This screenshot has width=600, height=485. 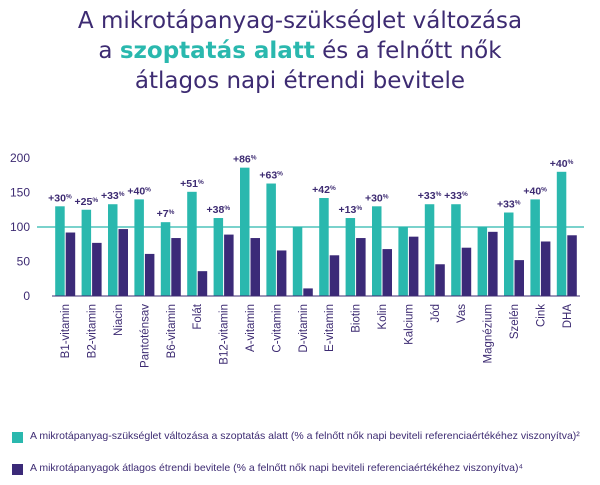 I want to click on category-label: B1-vitamin, so click(x=66, y=331).